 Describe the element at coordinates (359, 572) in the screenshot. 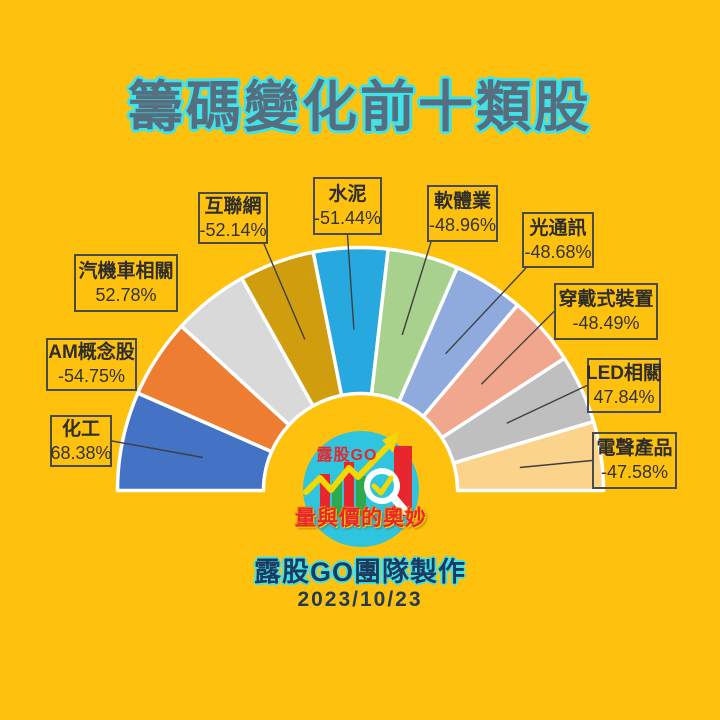

I see `credit-text: 露股GO團隊製作` at that location.